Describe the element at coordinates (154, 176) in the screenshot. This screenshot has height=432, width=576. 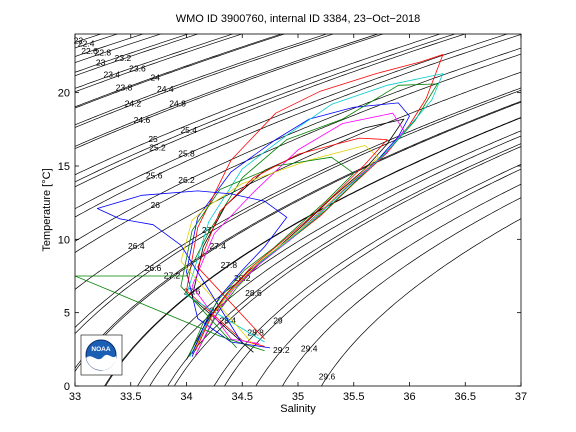
I see `density-contour-label: 25.6` at that location.